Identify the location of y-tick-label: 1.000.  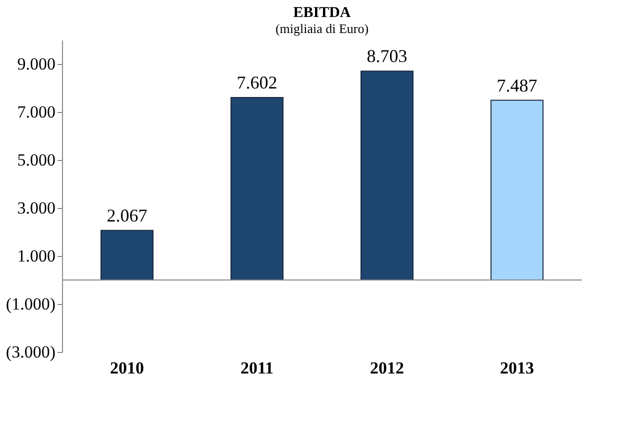
(36, 256).